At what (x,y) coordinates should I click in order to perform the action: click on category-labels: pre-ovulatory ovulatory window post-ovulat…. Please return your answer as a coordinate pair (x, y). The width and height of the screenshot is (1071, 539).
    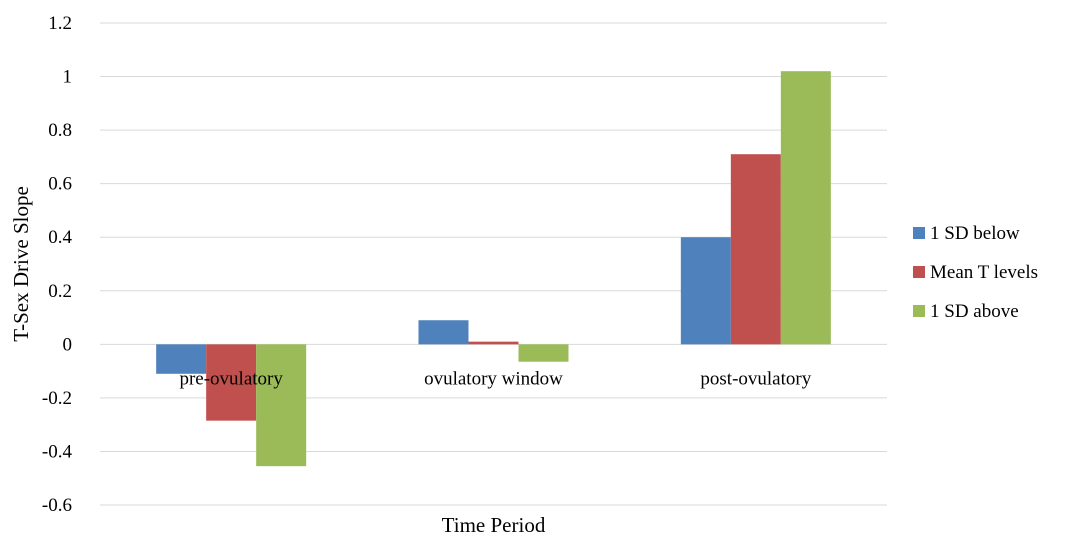
    Looking at the image, I should click on (495, 378).